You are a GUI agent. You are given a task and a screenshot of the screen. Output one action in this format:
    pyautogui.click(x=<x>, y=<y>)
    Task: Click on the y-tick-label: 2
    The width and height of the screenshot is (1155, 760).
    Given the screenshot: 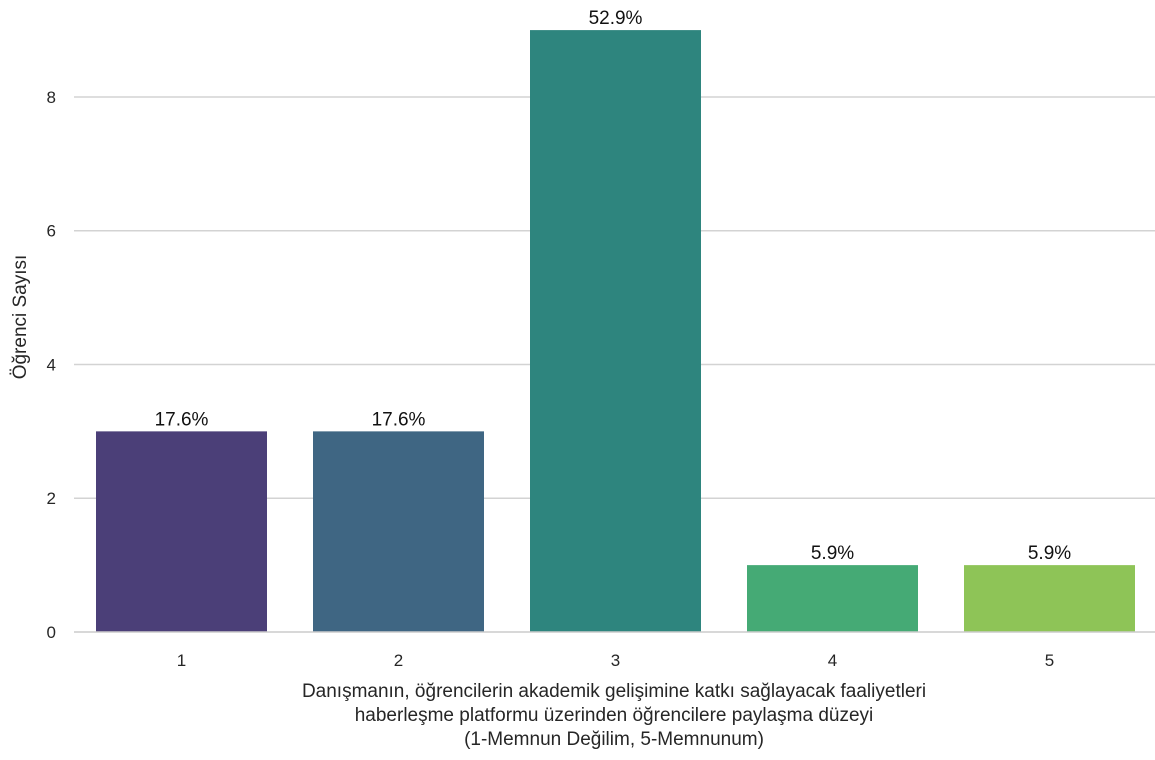 What is the action you would take?
    pyautogui.click(x=51, y=498)
    